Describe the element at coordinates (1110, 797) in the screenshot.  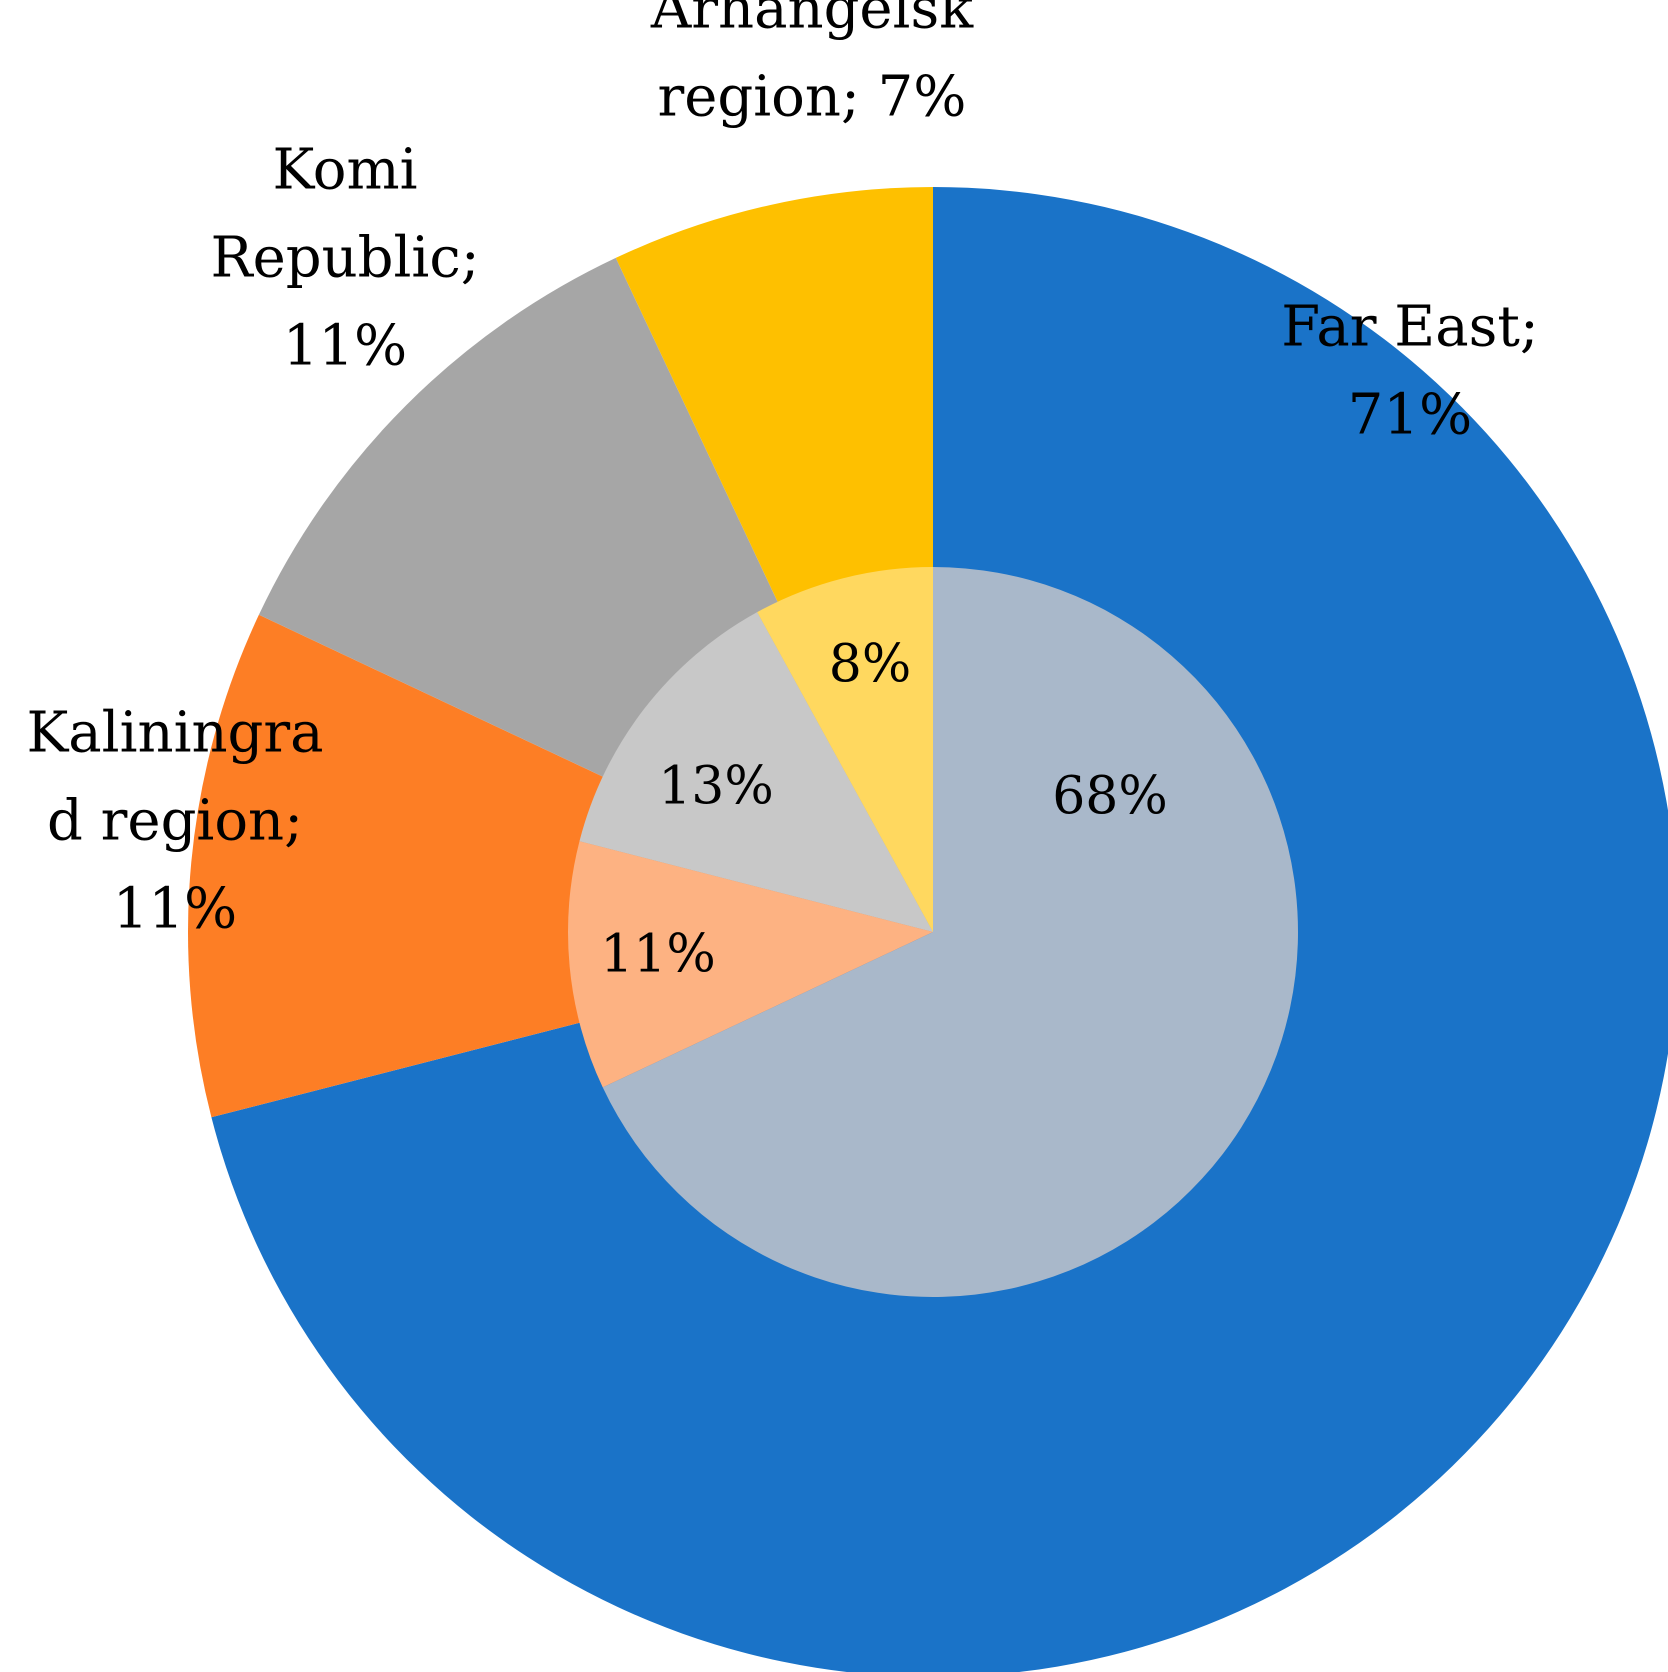
I see `inner-slice-label-1: 68%` at that location.